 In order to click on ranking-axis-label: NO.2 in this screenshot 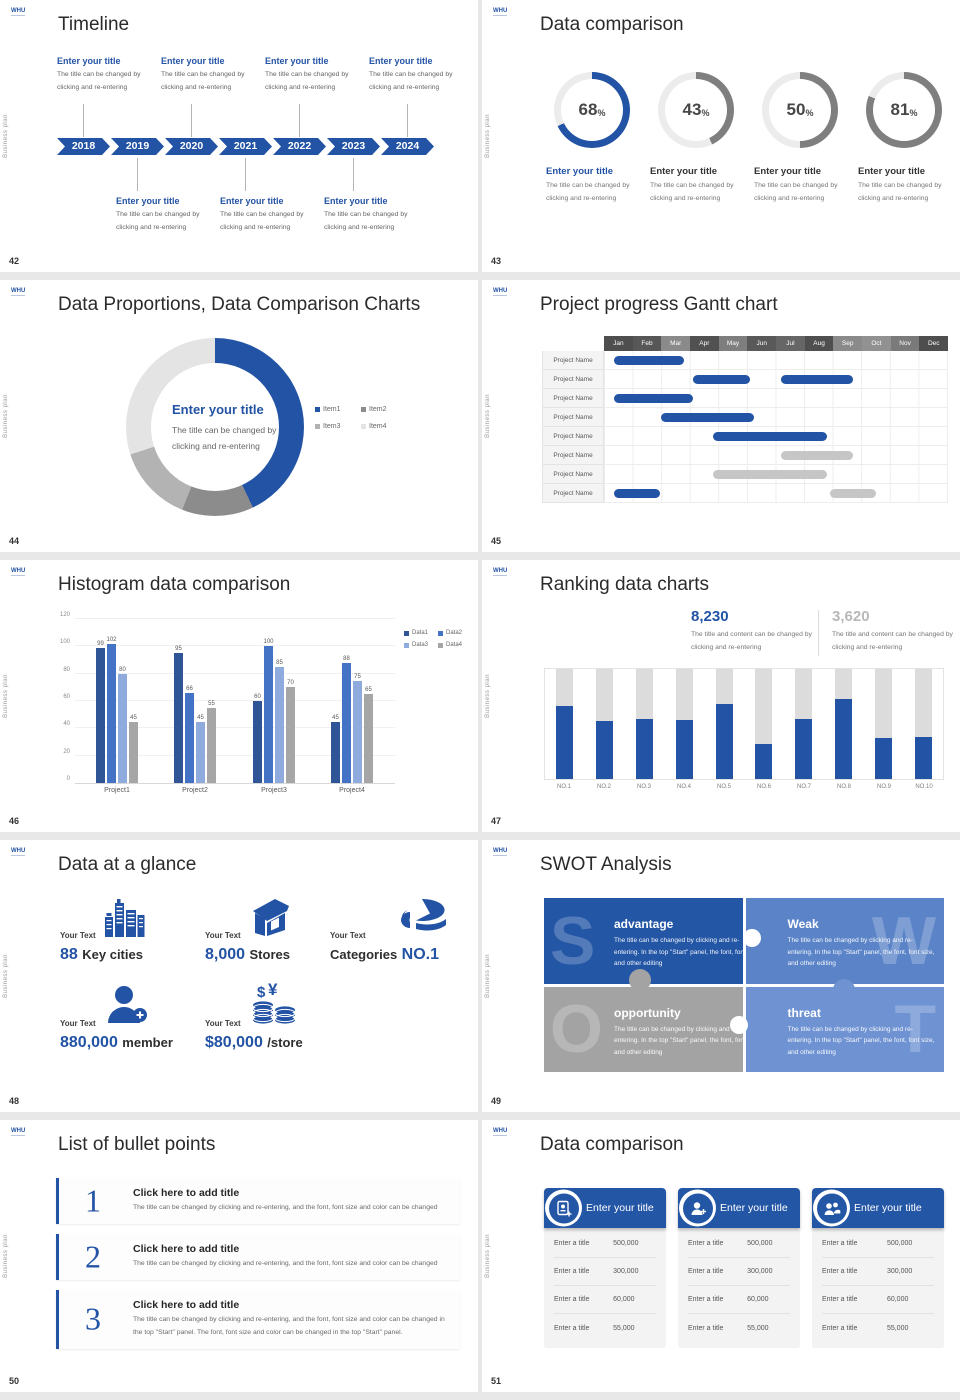, I will do `click(603, 787)`.